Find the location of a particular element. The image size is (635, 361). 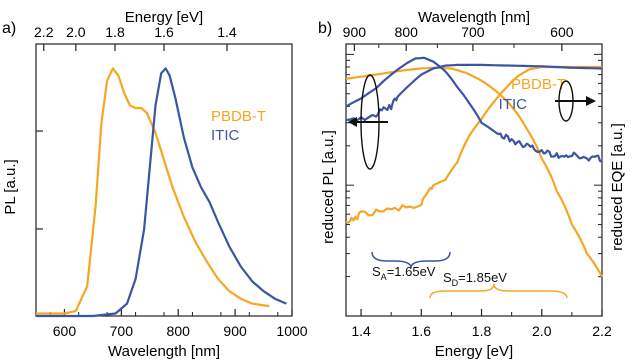

panel-a-legend-pbdbt: PBDB-T is located at coordinates (238, 116).